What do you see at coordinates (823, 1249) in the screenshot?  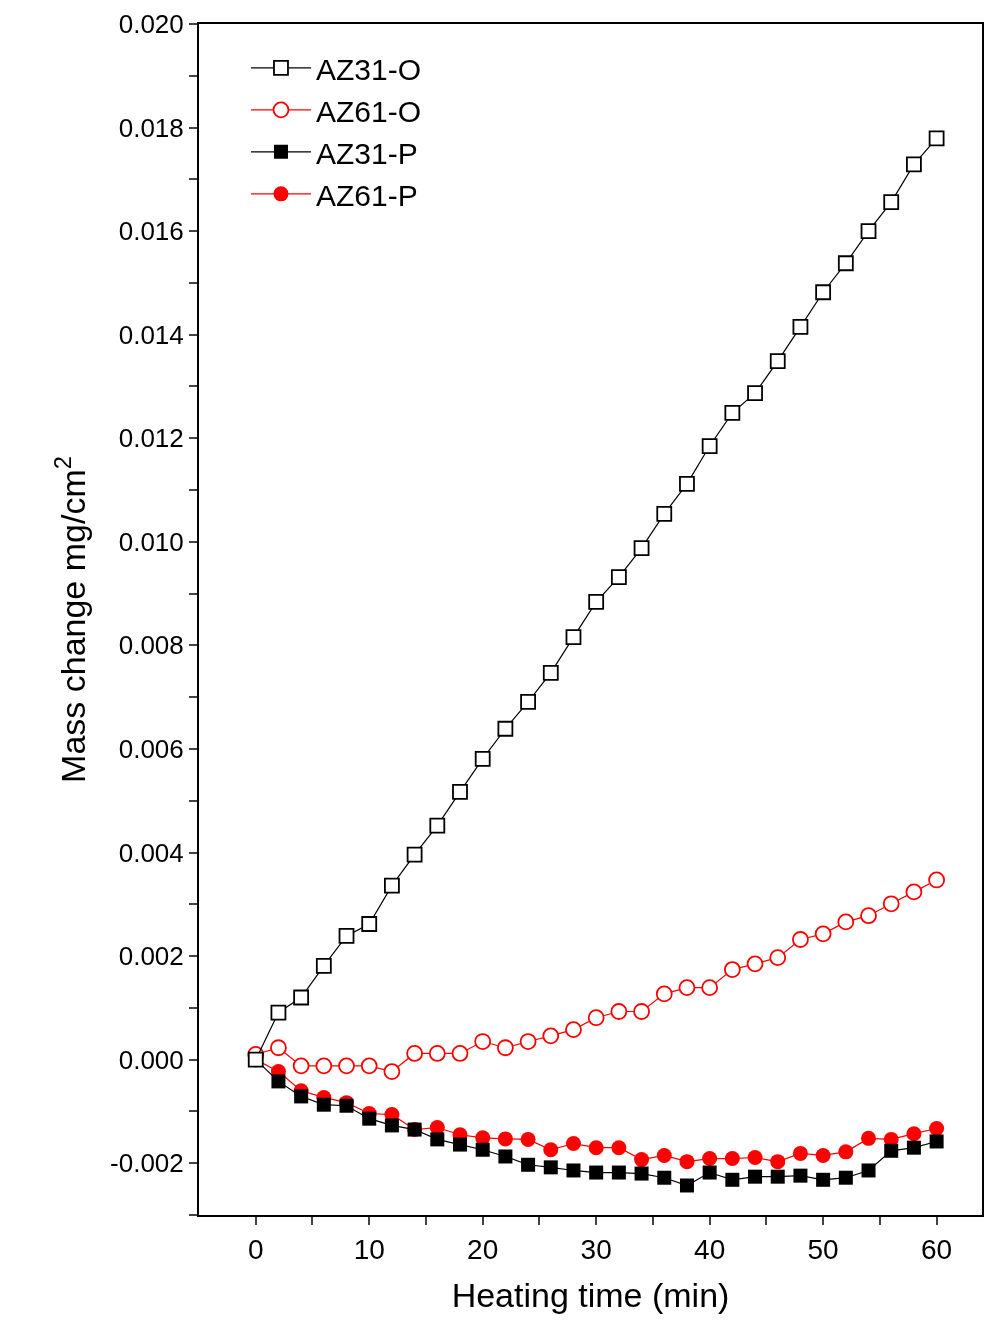 I see `x-tick-label: 50` at bounding box center [823, 1249].